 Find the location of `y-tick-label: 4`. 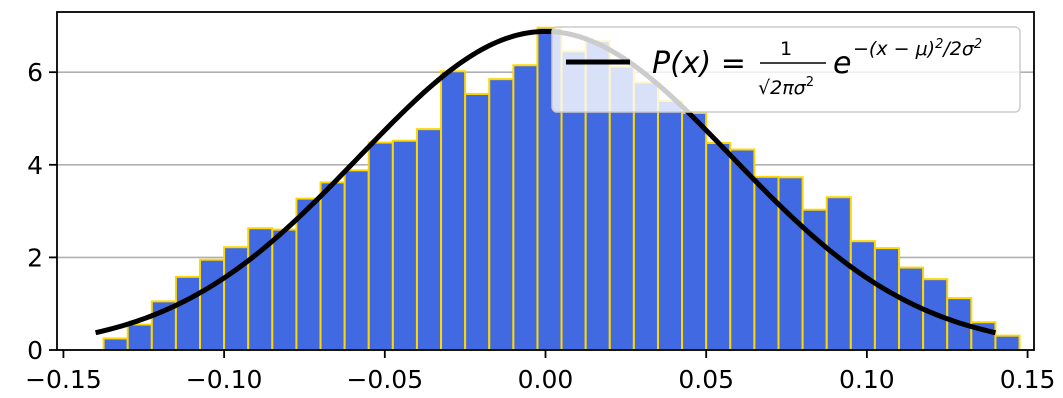

y-tick-label: 4 is located at coordinates (35, 165).